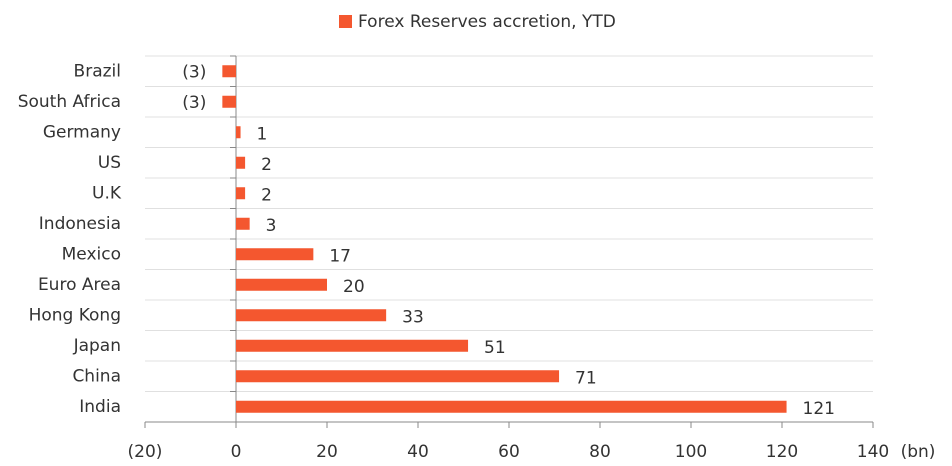 The height and width of the screenshot is (466, 952). What do you see at coordinates (145, 452) in the screenshot?
I see `x-tick-label: (20)` at bounding box center [145, 452].